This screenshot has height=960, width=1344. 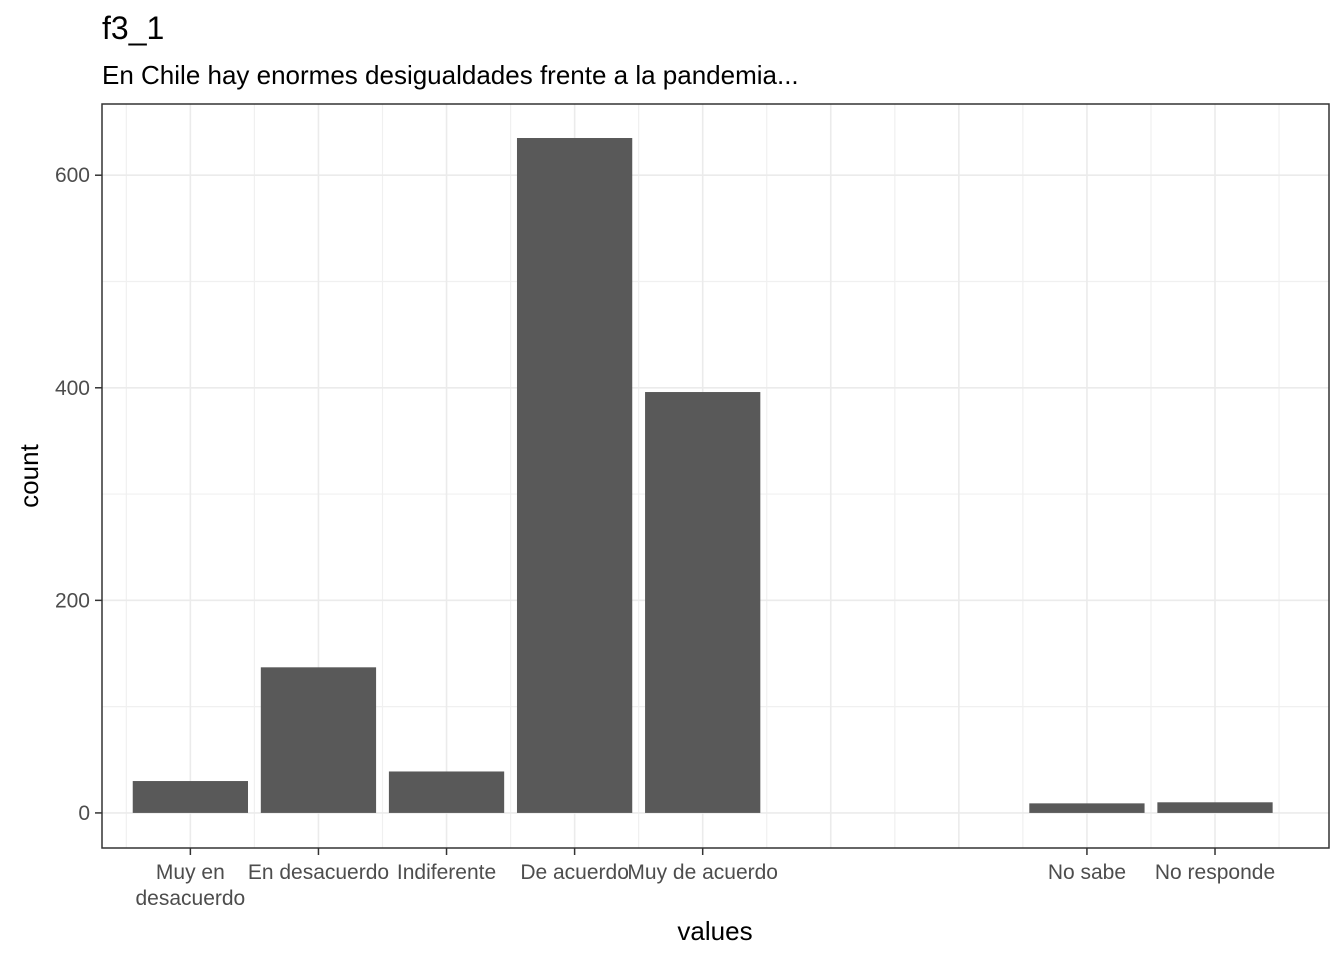 I want to click on x-tick-label: desacuerdo, so click(x=190, y=898).